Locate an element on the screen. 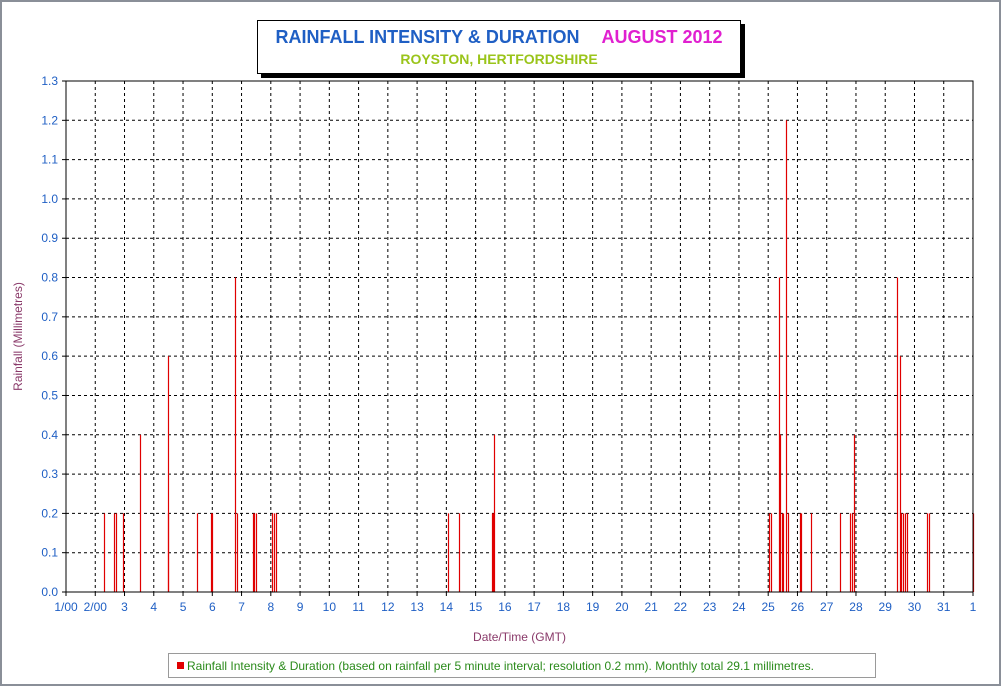 The width and height of the screenshot is (1001, 686). x-tick-label: 5 is located at coordinates (183, 607).